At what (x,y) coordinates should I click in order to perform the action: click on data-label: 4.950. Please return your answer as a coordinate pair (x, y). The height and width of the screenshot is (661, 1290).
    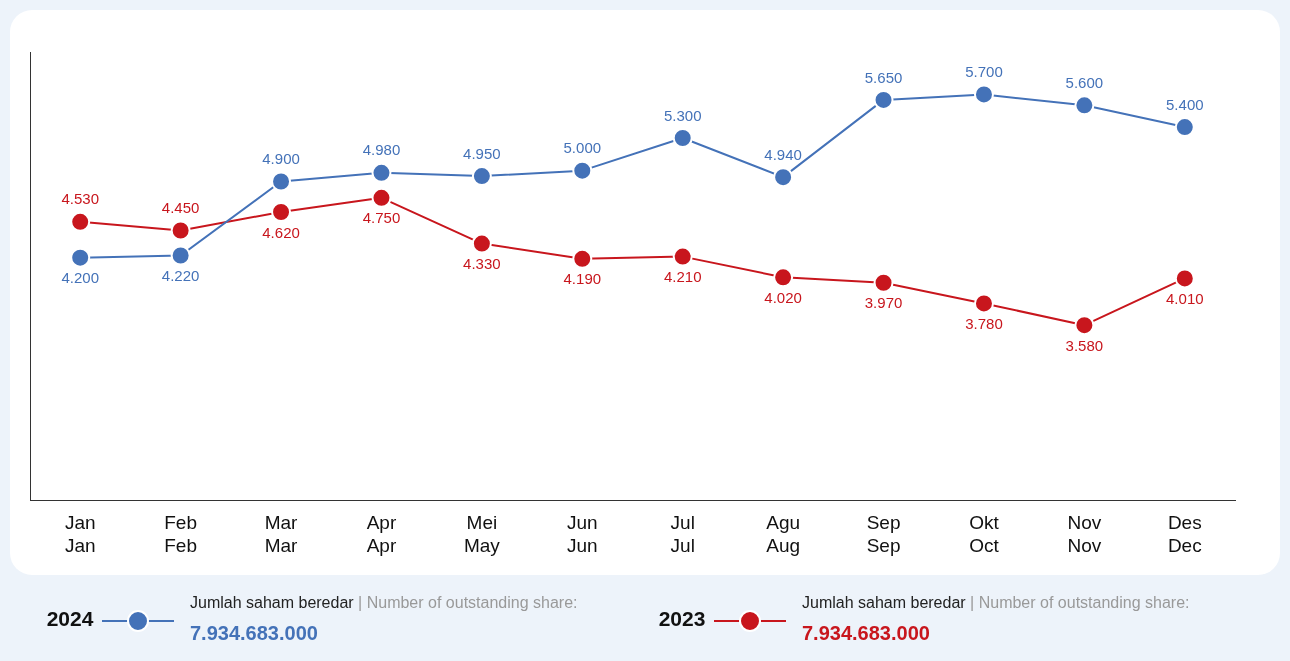
    Looking at the image, I should click on (482, 153).